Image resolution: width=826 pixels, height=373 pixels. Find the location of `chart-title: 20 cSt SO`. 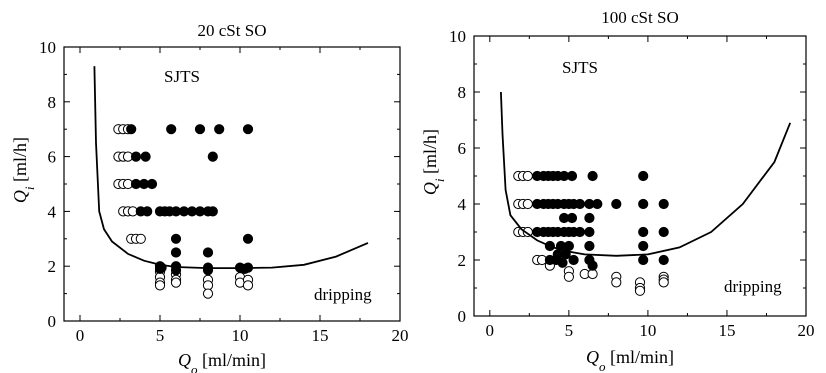

chart-title: 20 cSt SO is located at coordinates (232, 30).